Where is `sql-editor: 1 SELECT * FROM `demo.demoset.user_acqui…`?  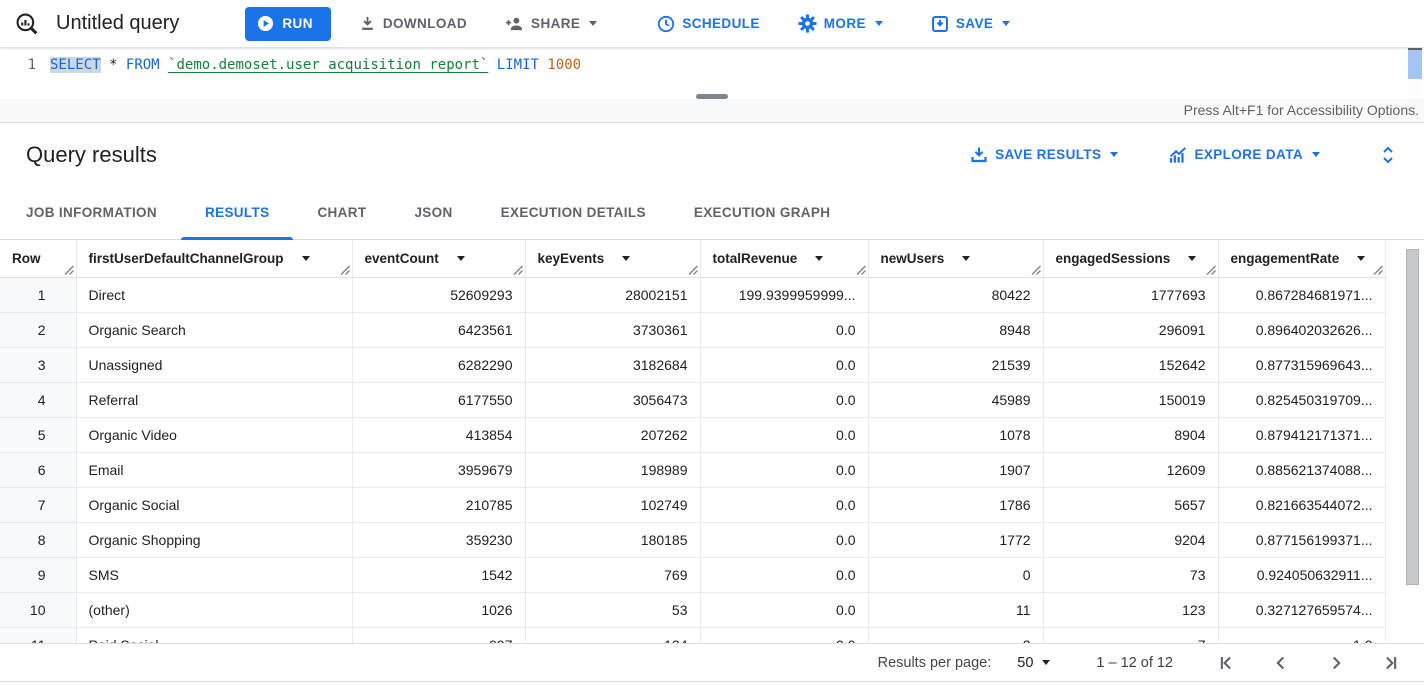
sql-editor: 1 SELECT * FROM `demo.demoset.user_acqui… is located at coordinates (712, 72).